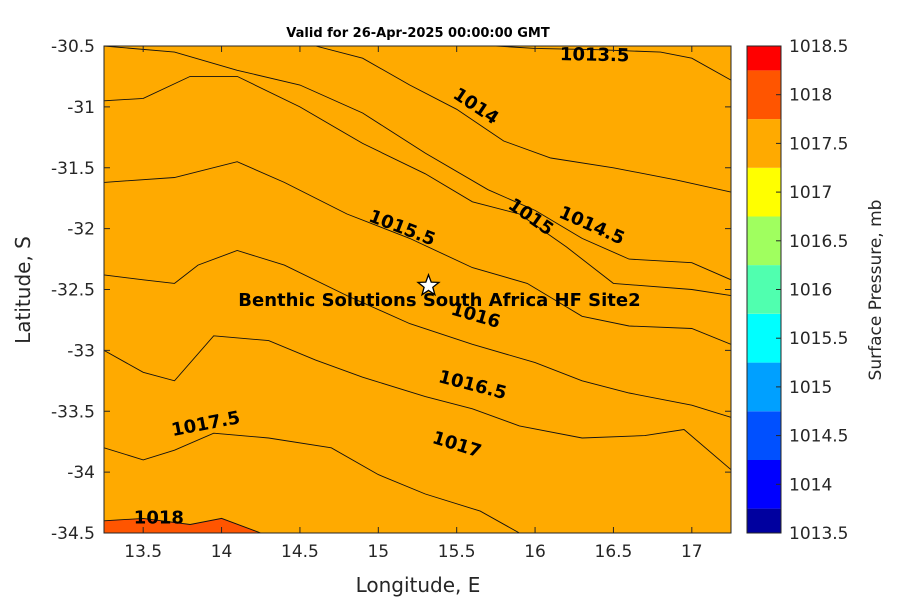 This screenshot has width=900, height=600. I want to click on contour-line-1017.5, so click(182, 525).